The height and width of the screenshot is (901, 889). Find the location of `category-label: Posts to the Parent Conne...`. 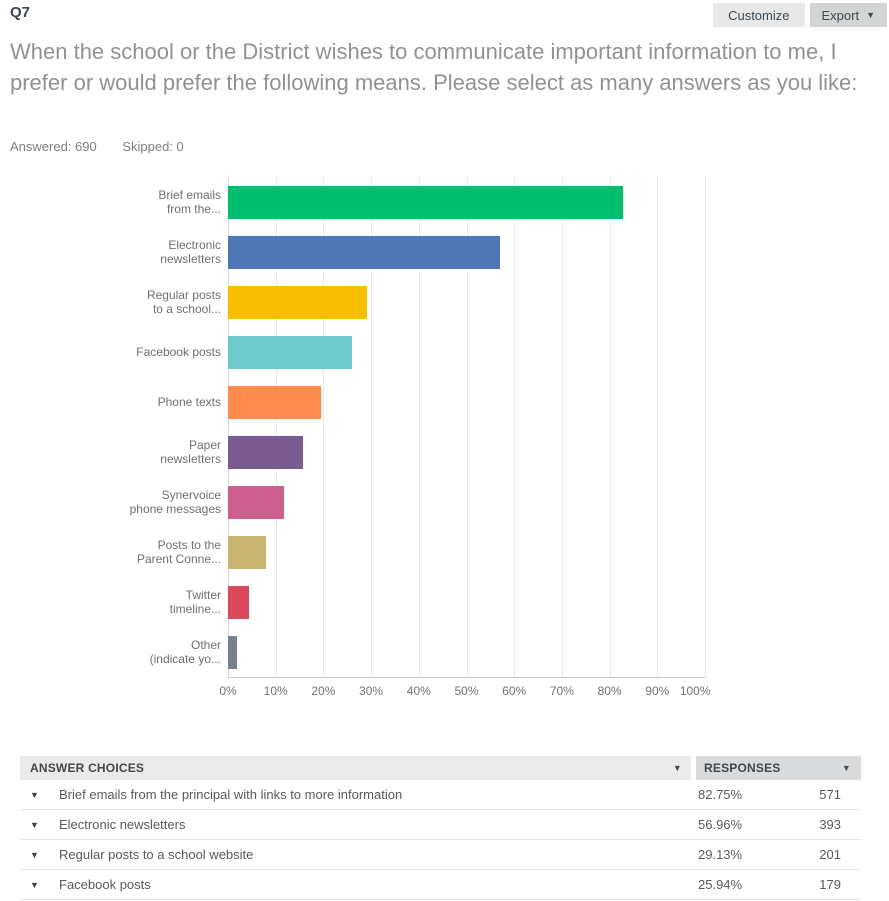

category-label: Posts to the Parent Conne... is located at coordinates (178, 552).